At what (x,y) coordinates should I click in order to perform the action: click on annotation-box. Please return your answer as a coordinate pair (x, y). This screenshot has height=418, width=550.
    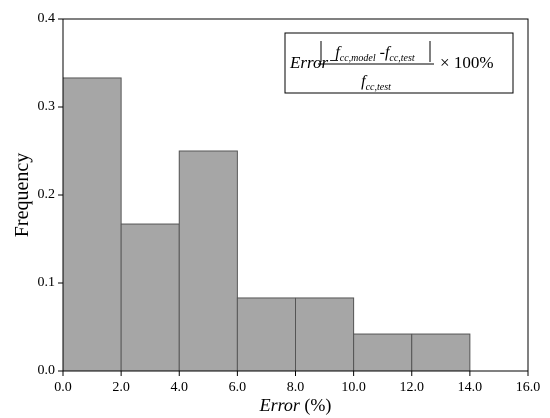
    Looking at the image, I should click on (399, 63).